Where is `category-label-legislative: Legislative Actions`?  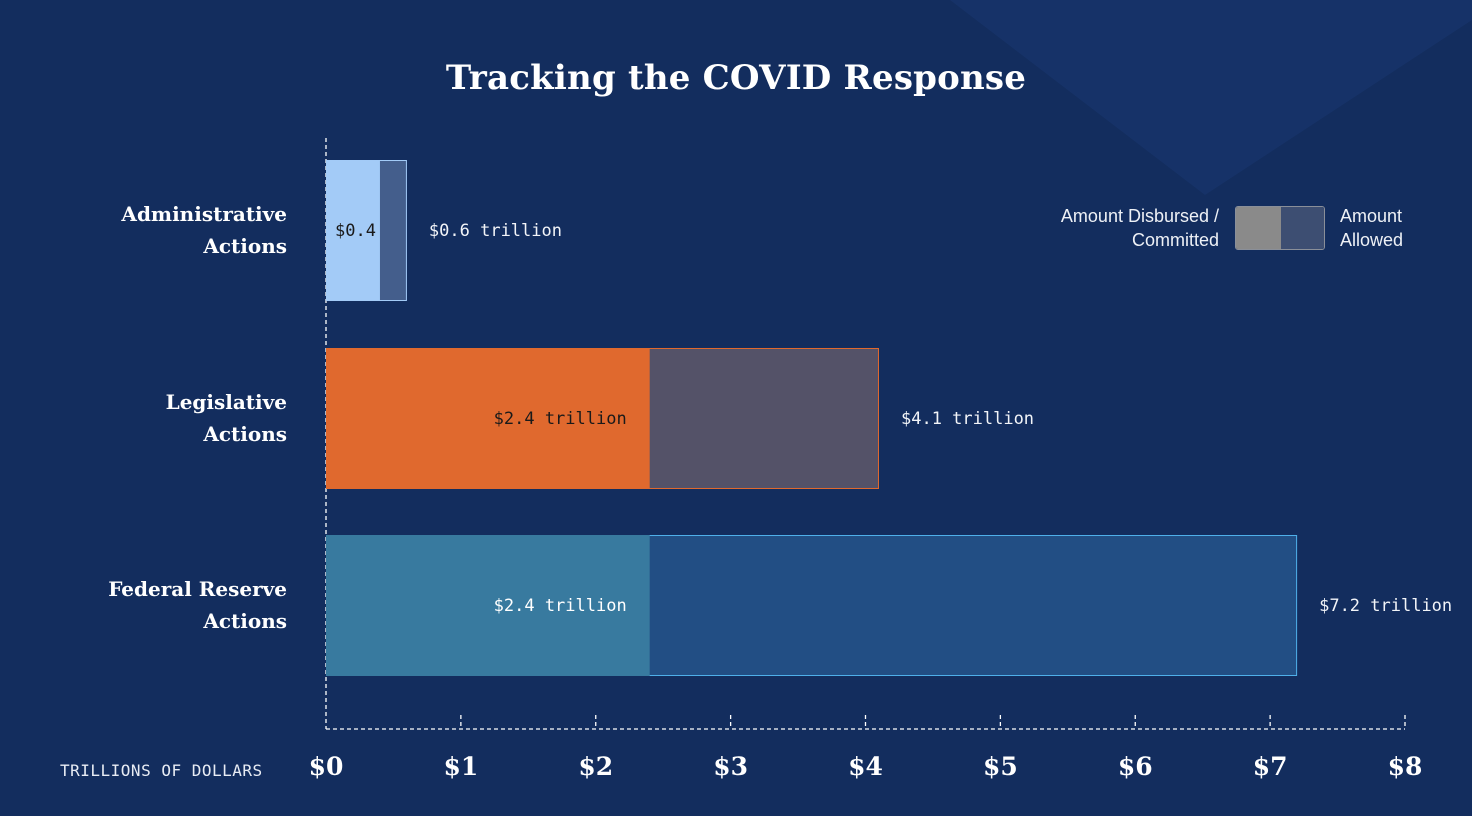 category-label-legislative: Legislative Actions is located at coordinates (157, 418).